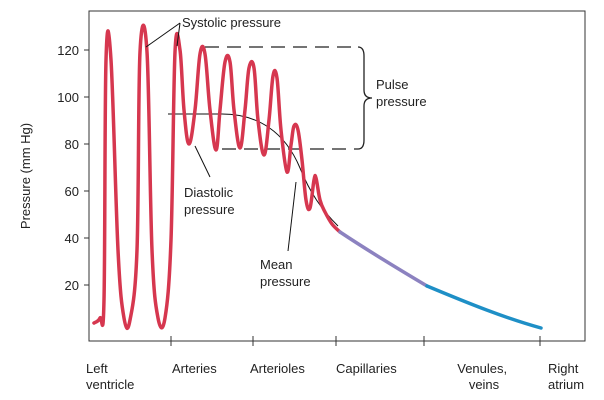 This screenshot has height=400, width=604. I want to click on systolic-pressure-label: Systolic pressure, so click(231, 22).